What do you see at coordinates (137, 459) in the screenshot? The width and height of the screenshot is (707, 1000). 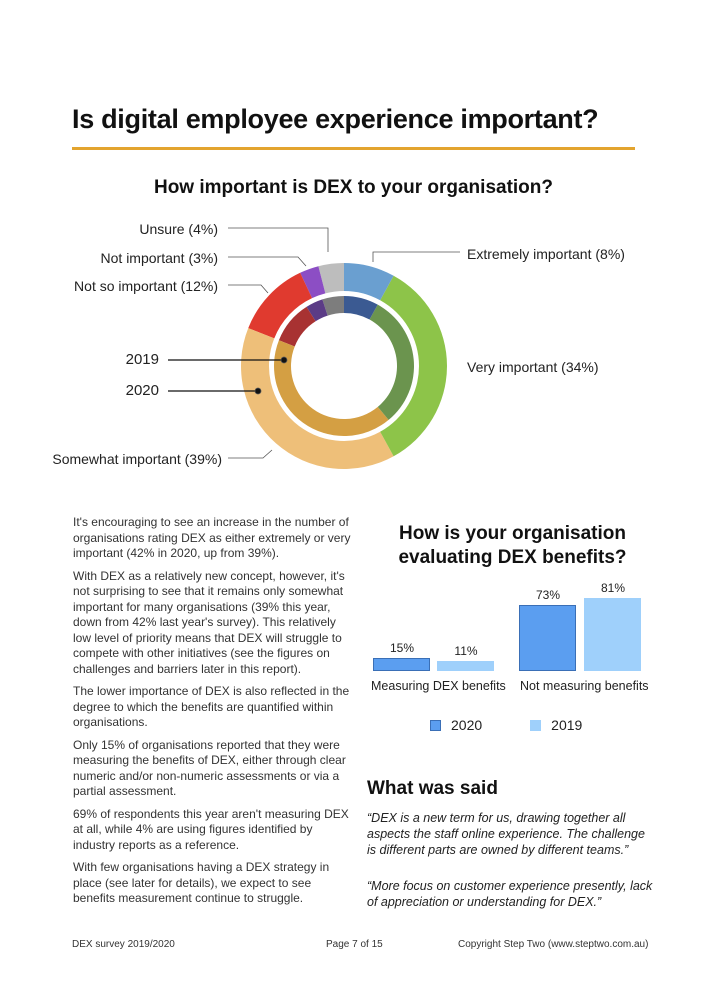 I see `label-somewhat-important: Somewhat important (39%)` at bounding box center [137, 459].